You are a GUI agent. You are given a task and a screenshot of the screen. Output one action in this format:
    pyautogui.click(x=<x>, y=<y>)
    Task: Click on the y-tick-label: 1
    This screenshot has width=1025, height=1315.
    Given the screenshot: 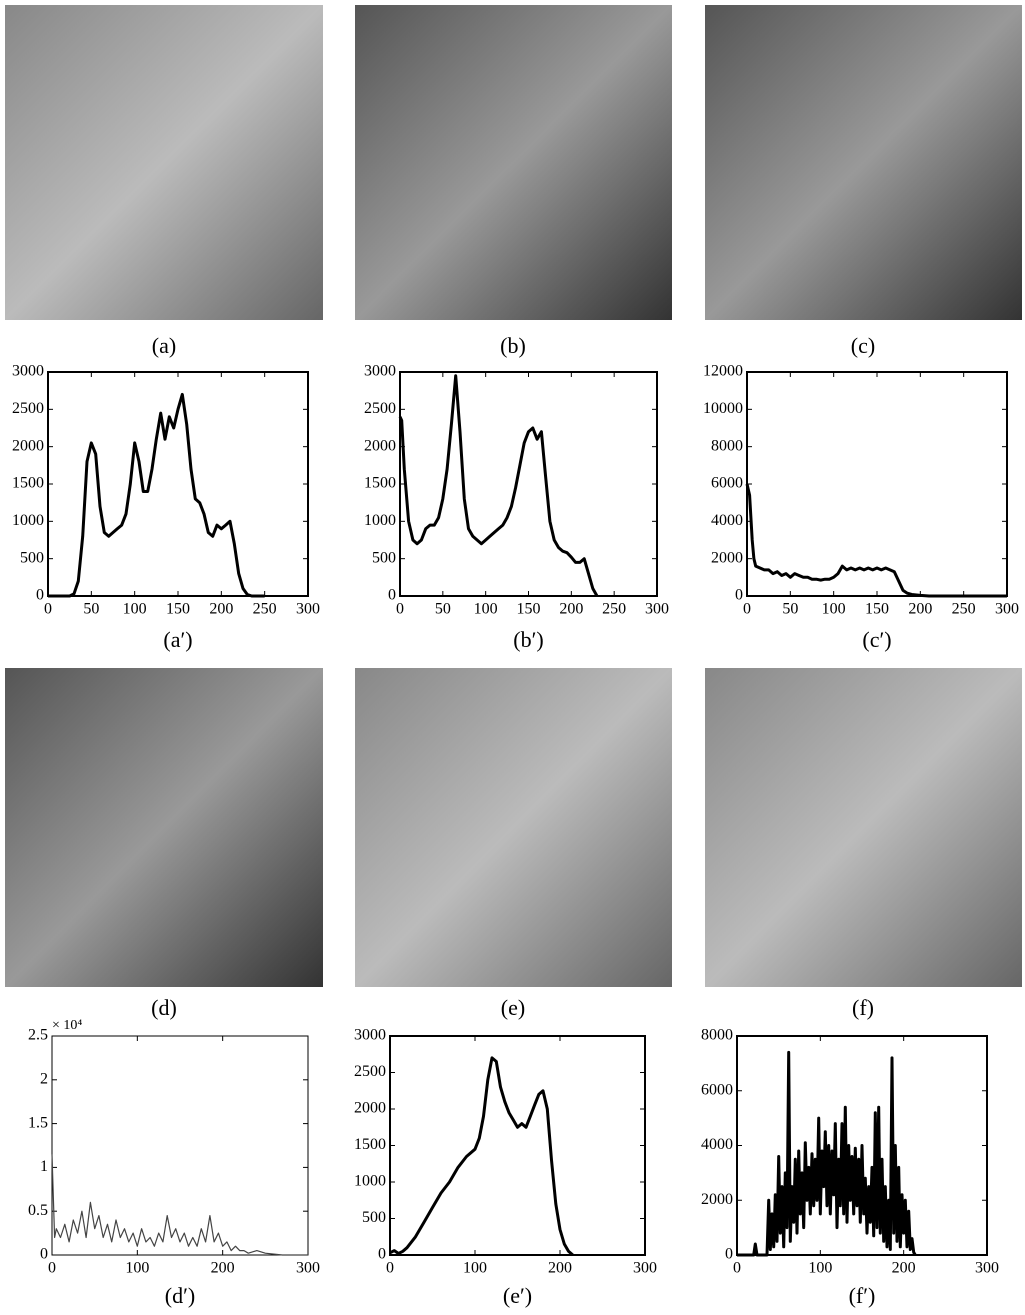 What is the action you would take?
    pyautogui.click(x=44, y=1166)
    